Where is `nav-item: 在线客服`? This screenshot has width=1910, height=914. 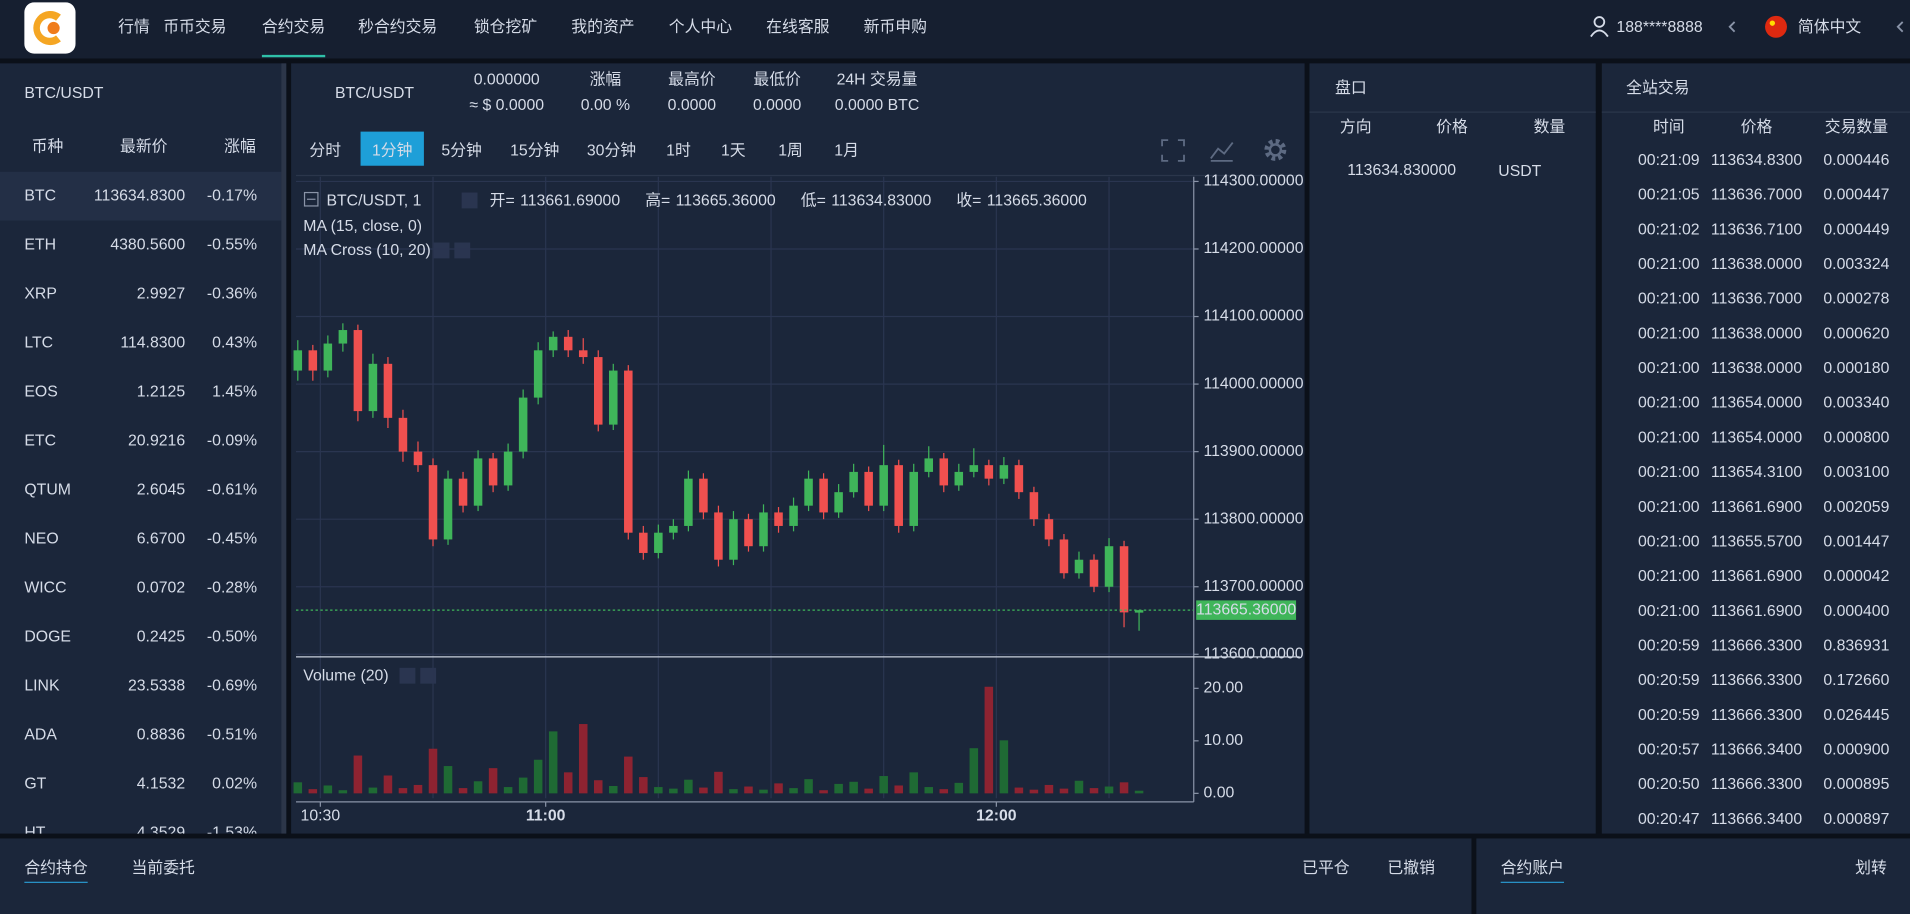
nav-item: 在线客服 is located at coordinates (797, 27).